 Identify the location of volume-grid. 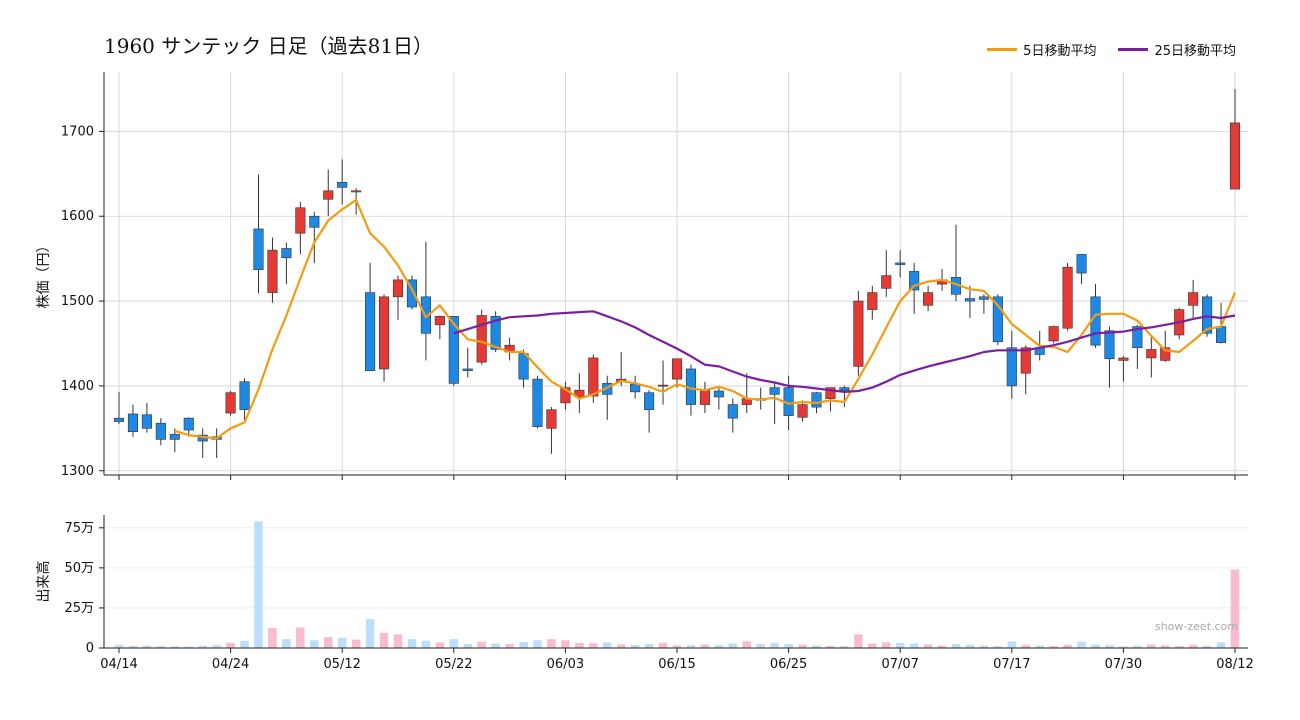
(676, 568).